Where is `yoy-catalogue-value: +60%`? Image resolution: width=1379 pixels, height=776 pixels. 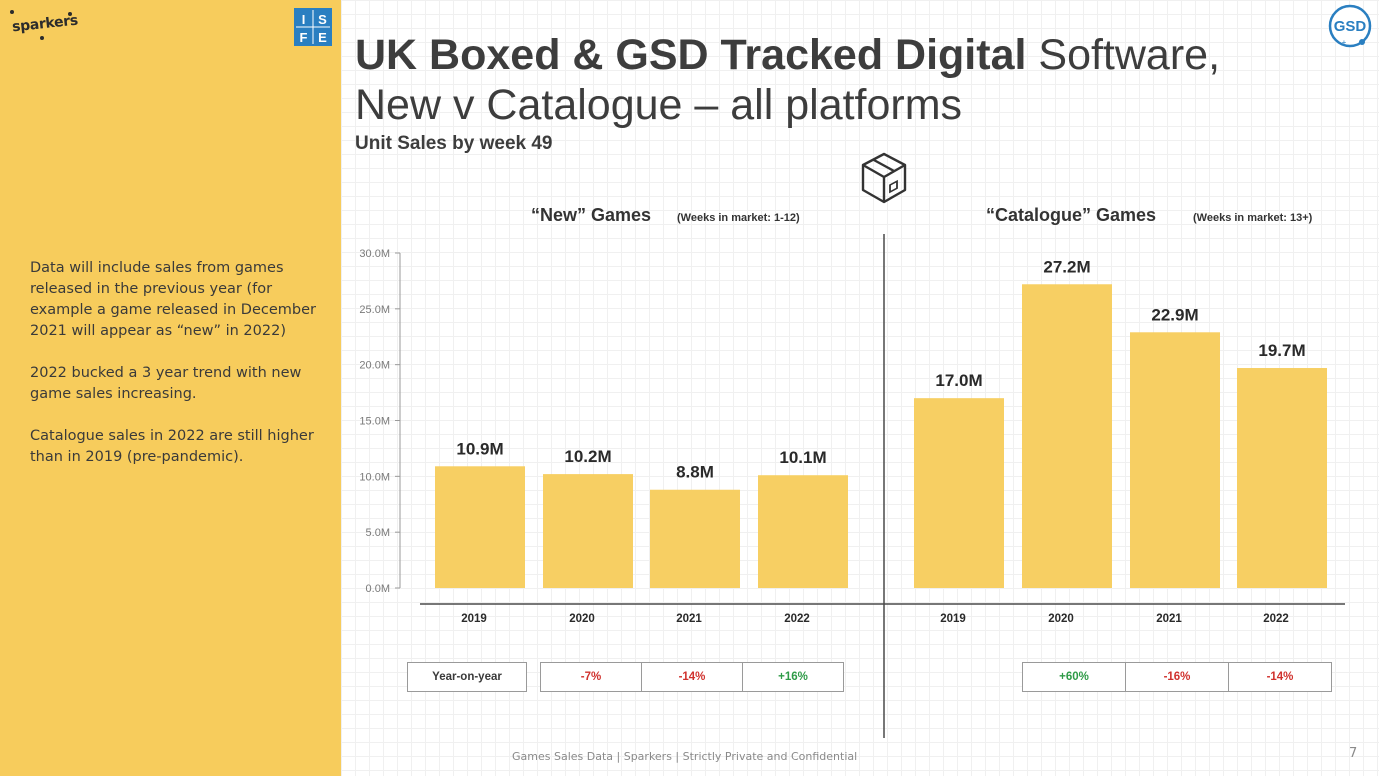
yoy-catalogue-value: +60% is located at coordinates (1074, 677).